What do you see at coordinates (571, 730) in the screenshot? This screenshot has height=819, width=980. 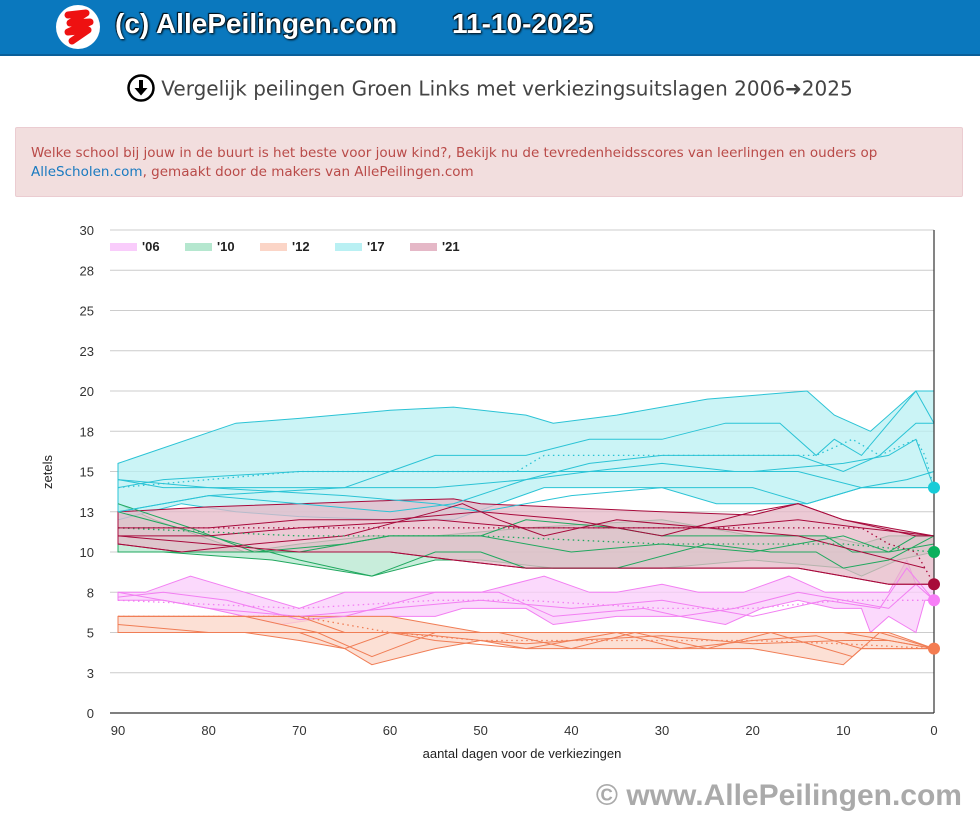 I see `x-tick-label: 40` at bounding box center [571, 730].